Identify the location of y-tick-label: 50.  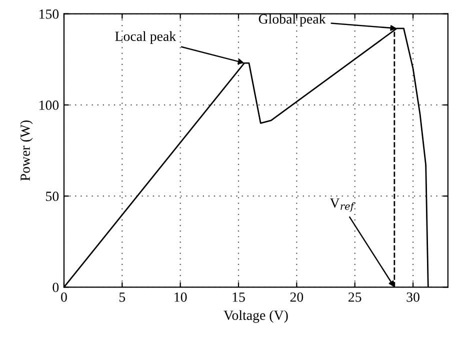
(52, 197).